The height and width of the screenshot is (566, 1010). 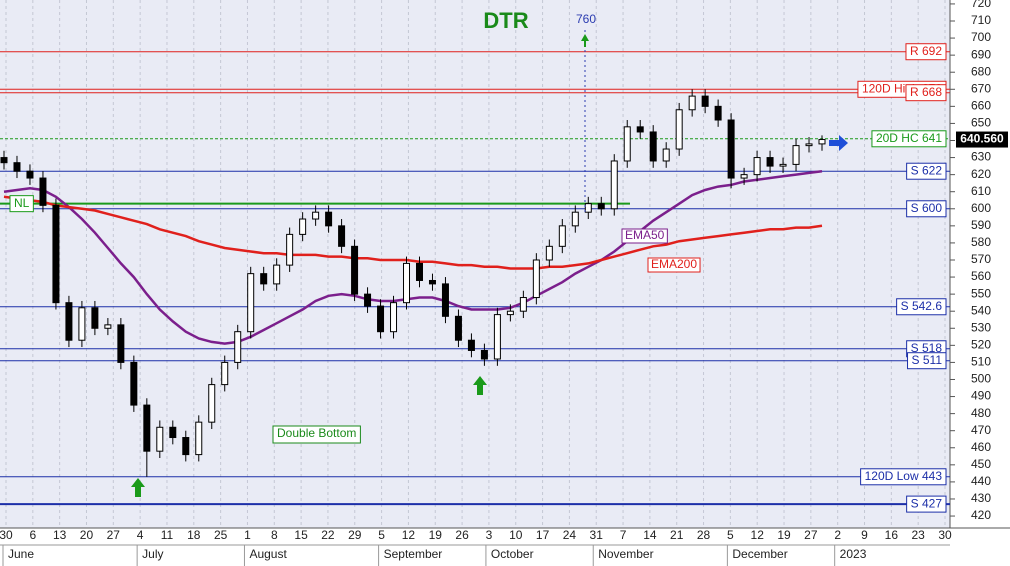 What do you see at coordinates (981, 276) in the screenshot?
I see `y-tick-label: 560` at bounding box center [981, 276].